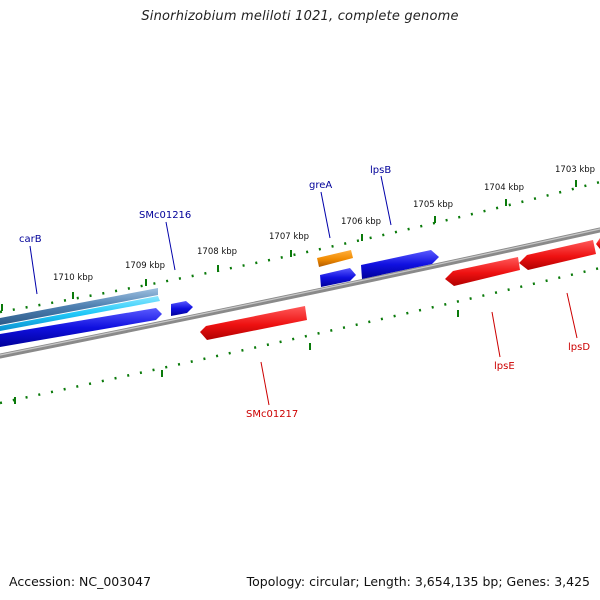 The width and height of the screenshot is (600, 600). Describe the element at coordinates (575, 170) in the screenshot. I see `scale-label: 1703 kbp` at that location.